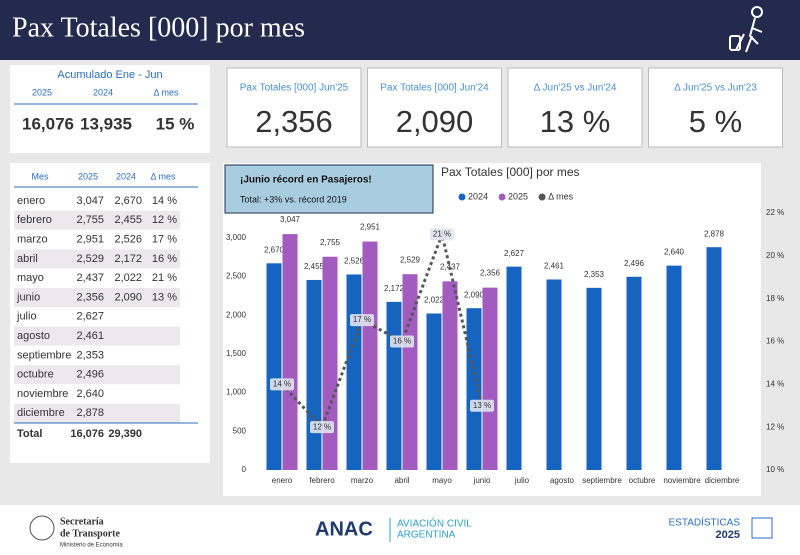 This screenshot has height=555, width=800. What do you see at coordinates (90, 413) in the screenshot?
I see `table-cell: 2,878` at bounding box center [90, 413].